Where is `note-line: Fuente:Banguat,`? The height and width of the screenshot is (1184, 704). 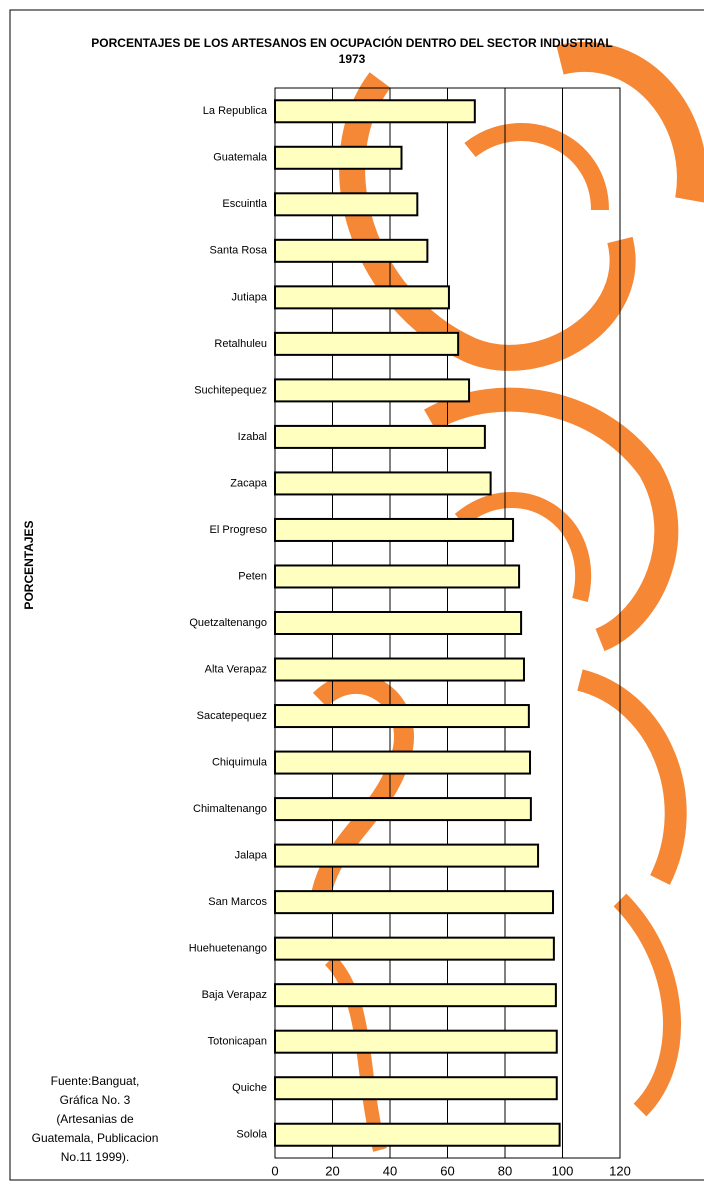 note-line: Fuente:Banguat, is located at coordinates (95, 1081).